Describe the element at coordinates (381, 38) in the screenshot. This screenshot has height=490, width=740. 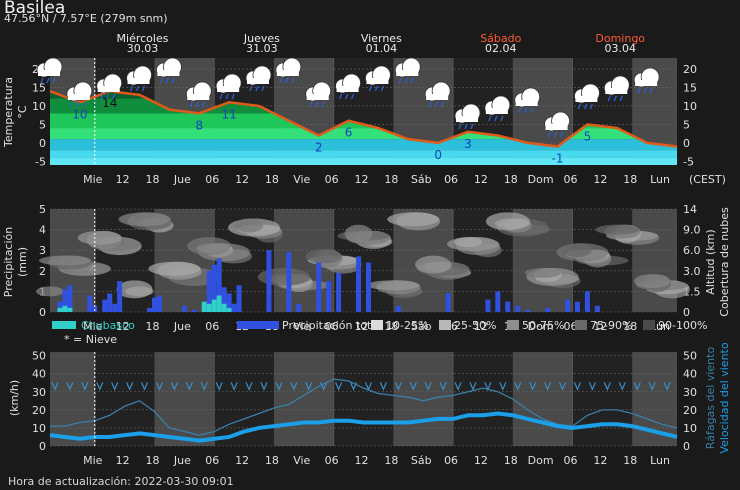
I see `day-name: Viernes` at that location.